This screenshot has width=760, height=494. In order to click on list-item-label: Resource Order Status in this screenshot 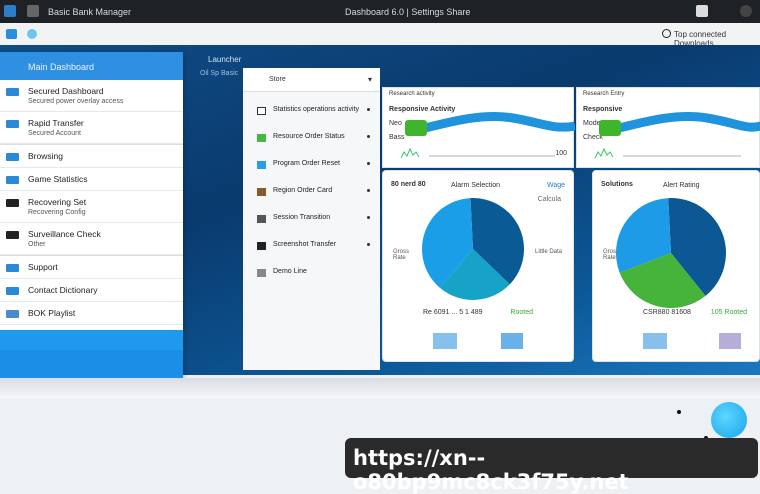, I will do `click(309, 136)`.